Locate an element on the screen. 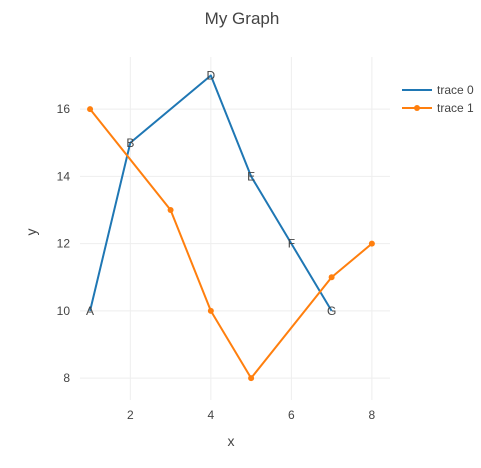 This screenshot has height=468, width=481. x-tick-label: 8 is located at coordinates (372, 415).